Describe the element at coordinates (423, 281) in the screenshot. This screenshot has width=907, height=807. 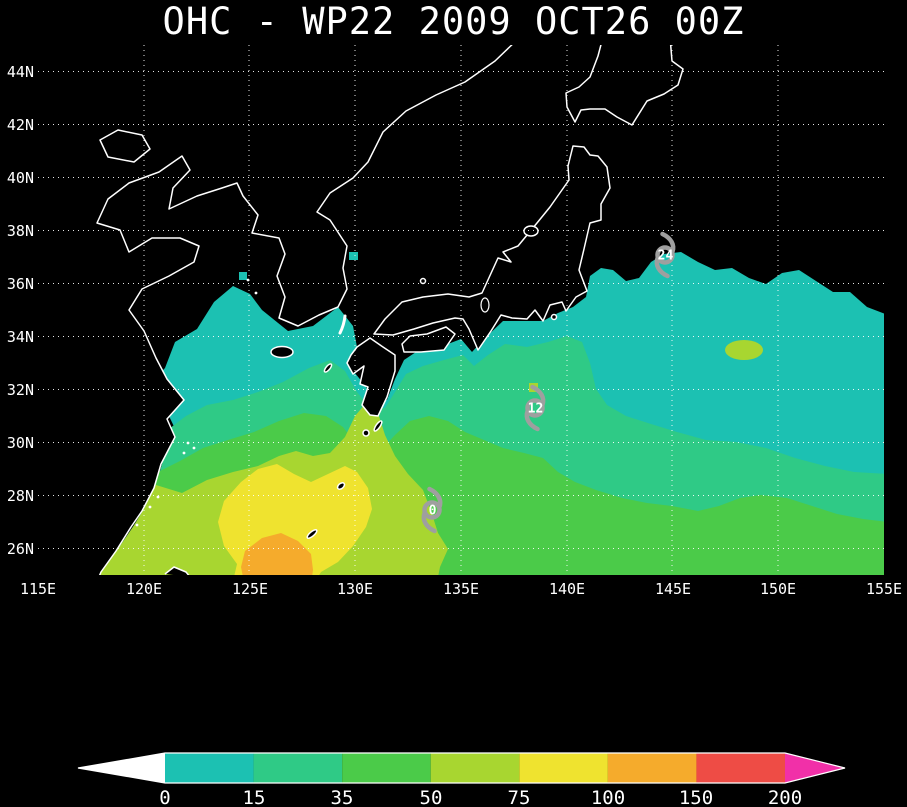
I see `island-oki` at that location.